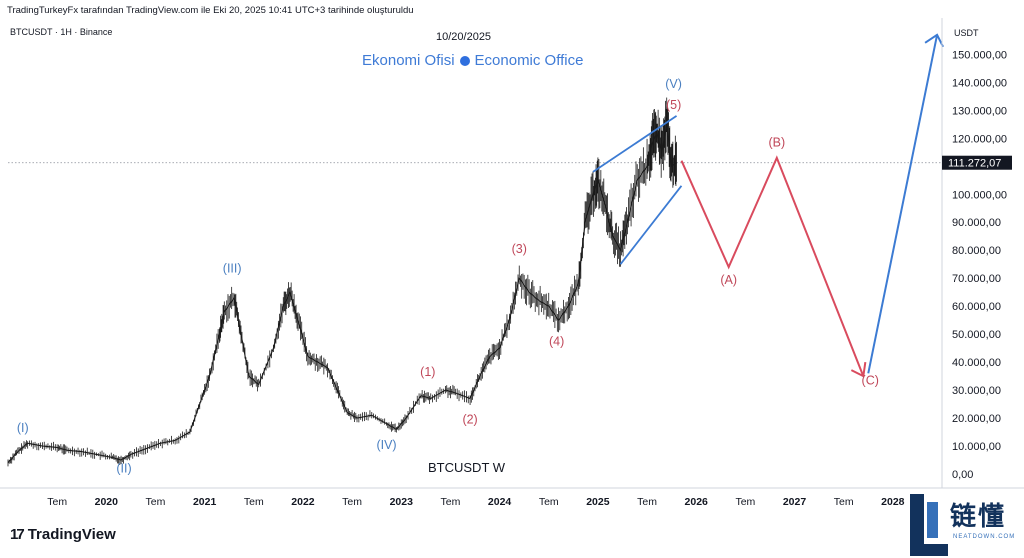 This screenshot has width=1024, height=558. Describe the element at coordinates (464, 60) in the screenshot. I see `watermark-dot-icon` at that location.